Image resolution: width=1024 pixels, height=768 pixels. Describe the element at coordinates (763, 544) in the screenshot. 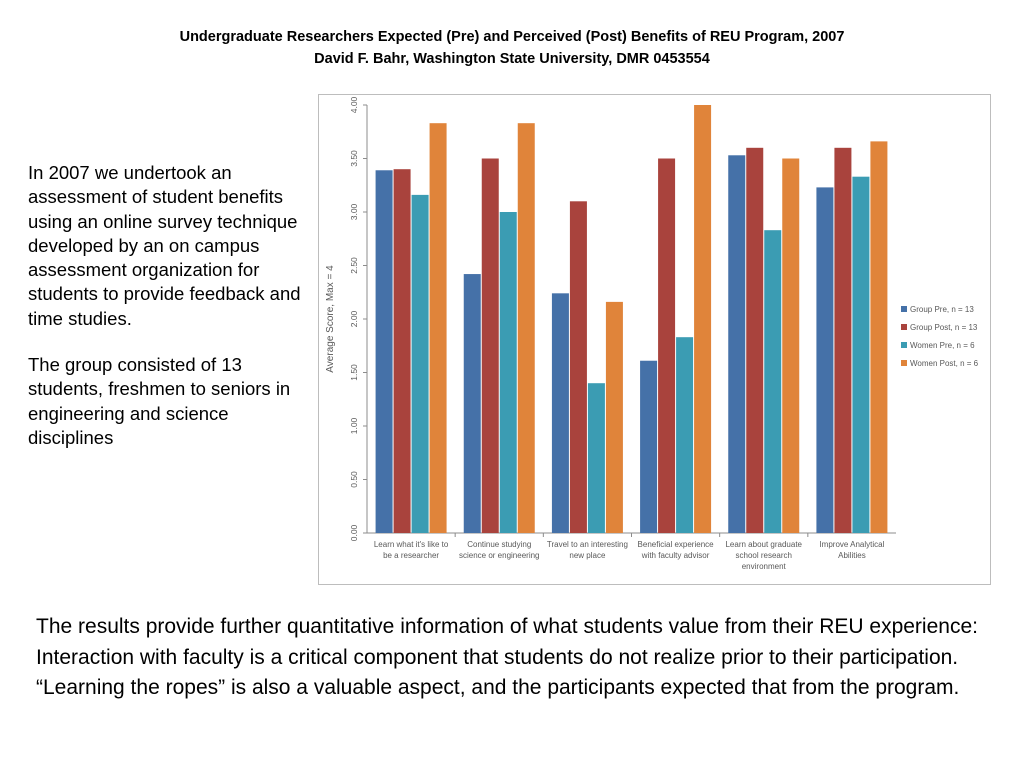

I see `x-category-label: Learn about graduate` at that location.